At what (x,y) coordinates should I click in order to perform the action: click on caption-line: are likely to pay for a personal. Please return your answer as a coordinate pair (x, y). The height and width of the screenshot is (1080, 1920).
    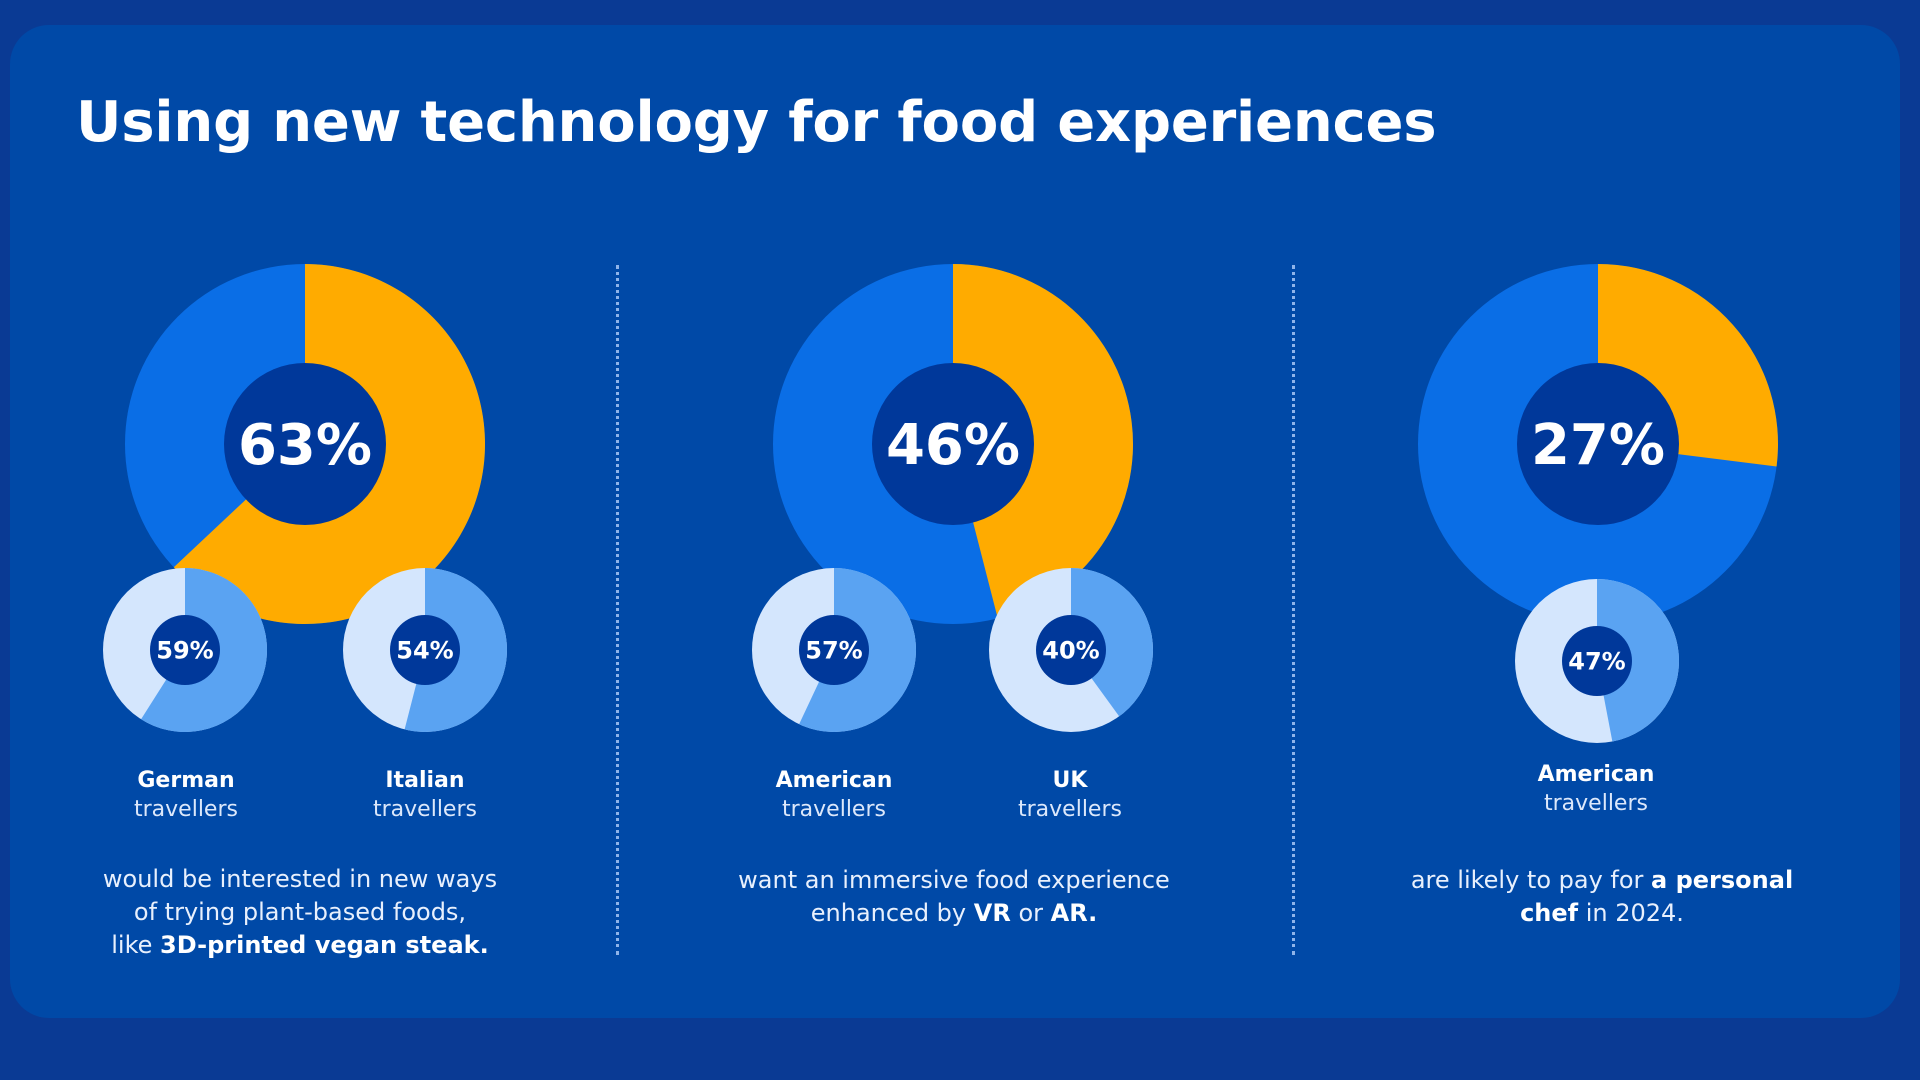
    Looking at the image, I should click on (1602, 880).